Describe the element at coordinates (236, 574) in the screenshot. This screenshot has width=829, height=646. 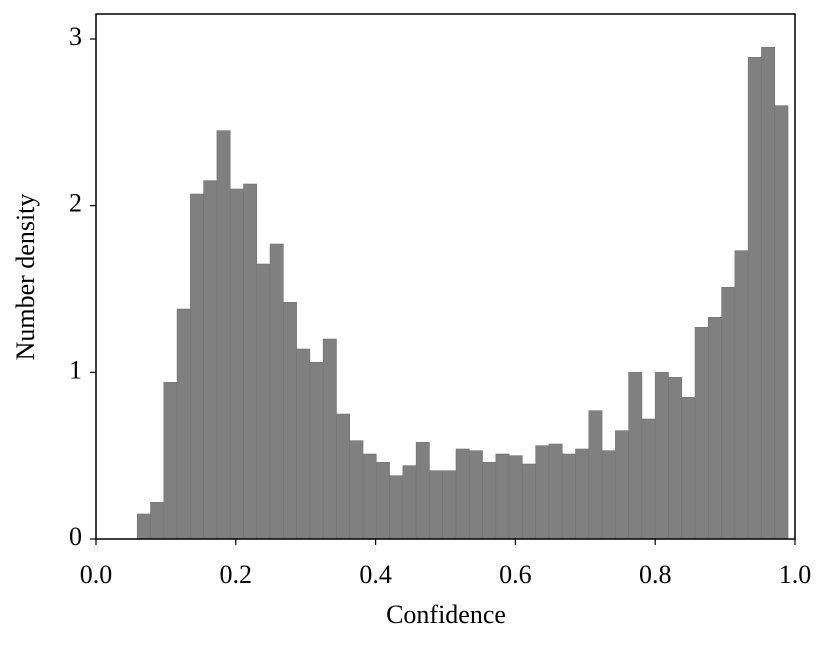
I see `x-tick-label: 0.2` at that location.